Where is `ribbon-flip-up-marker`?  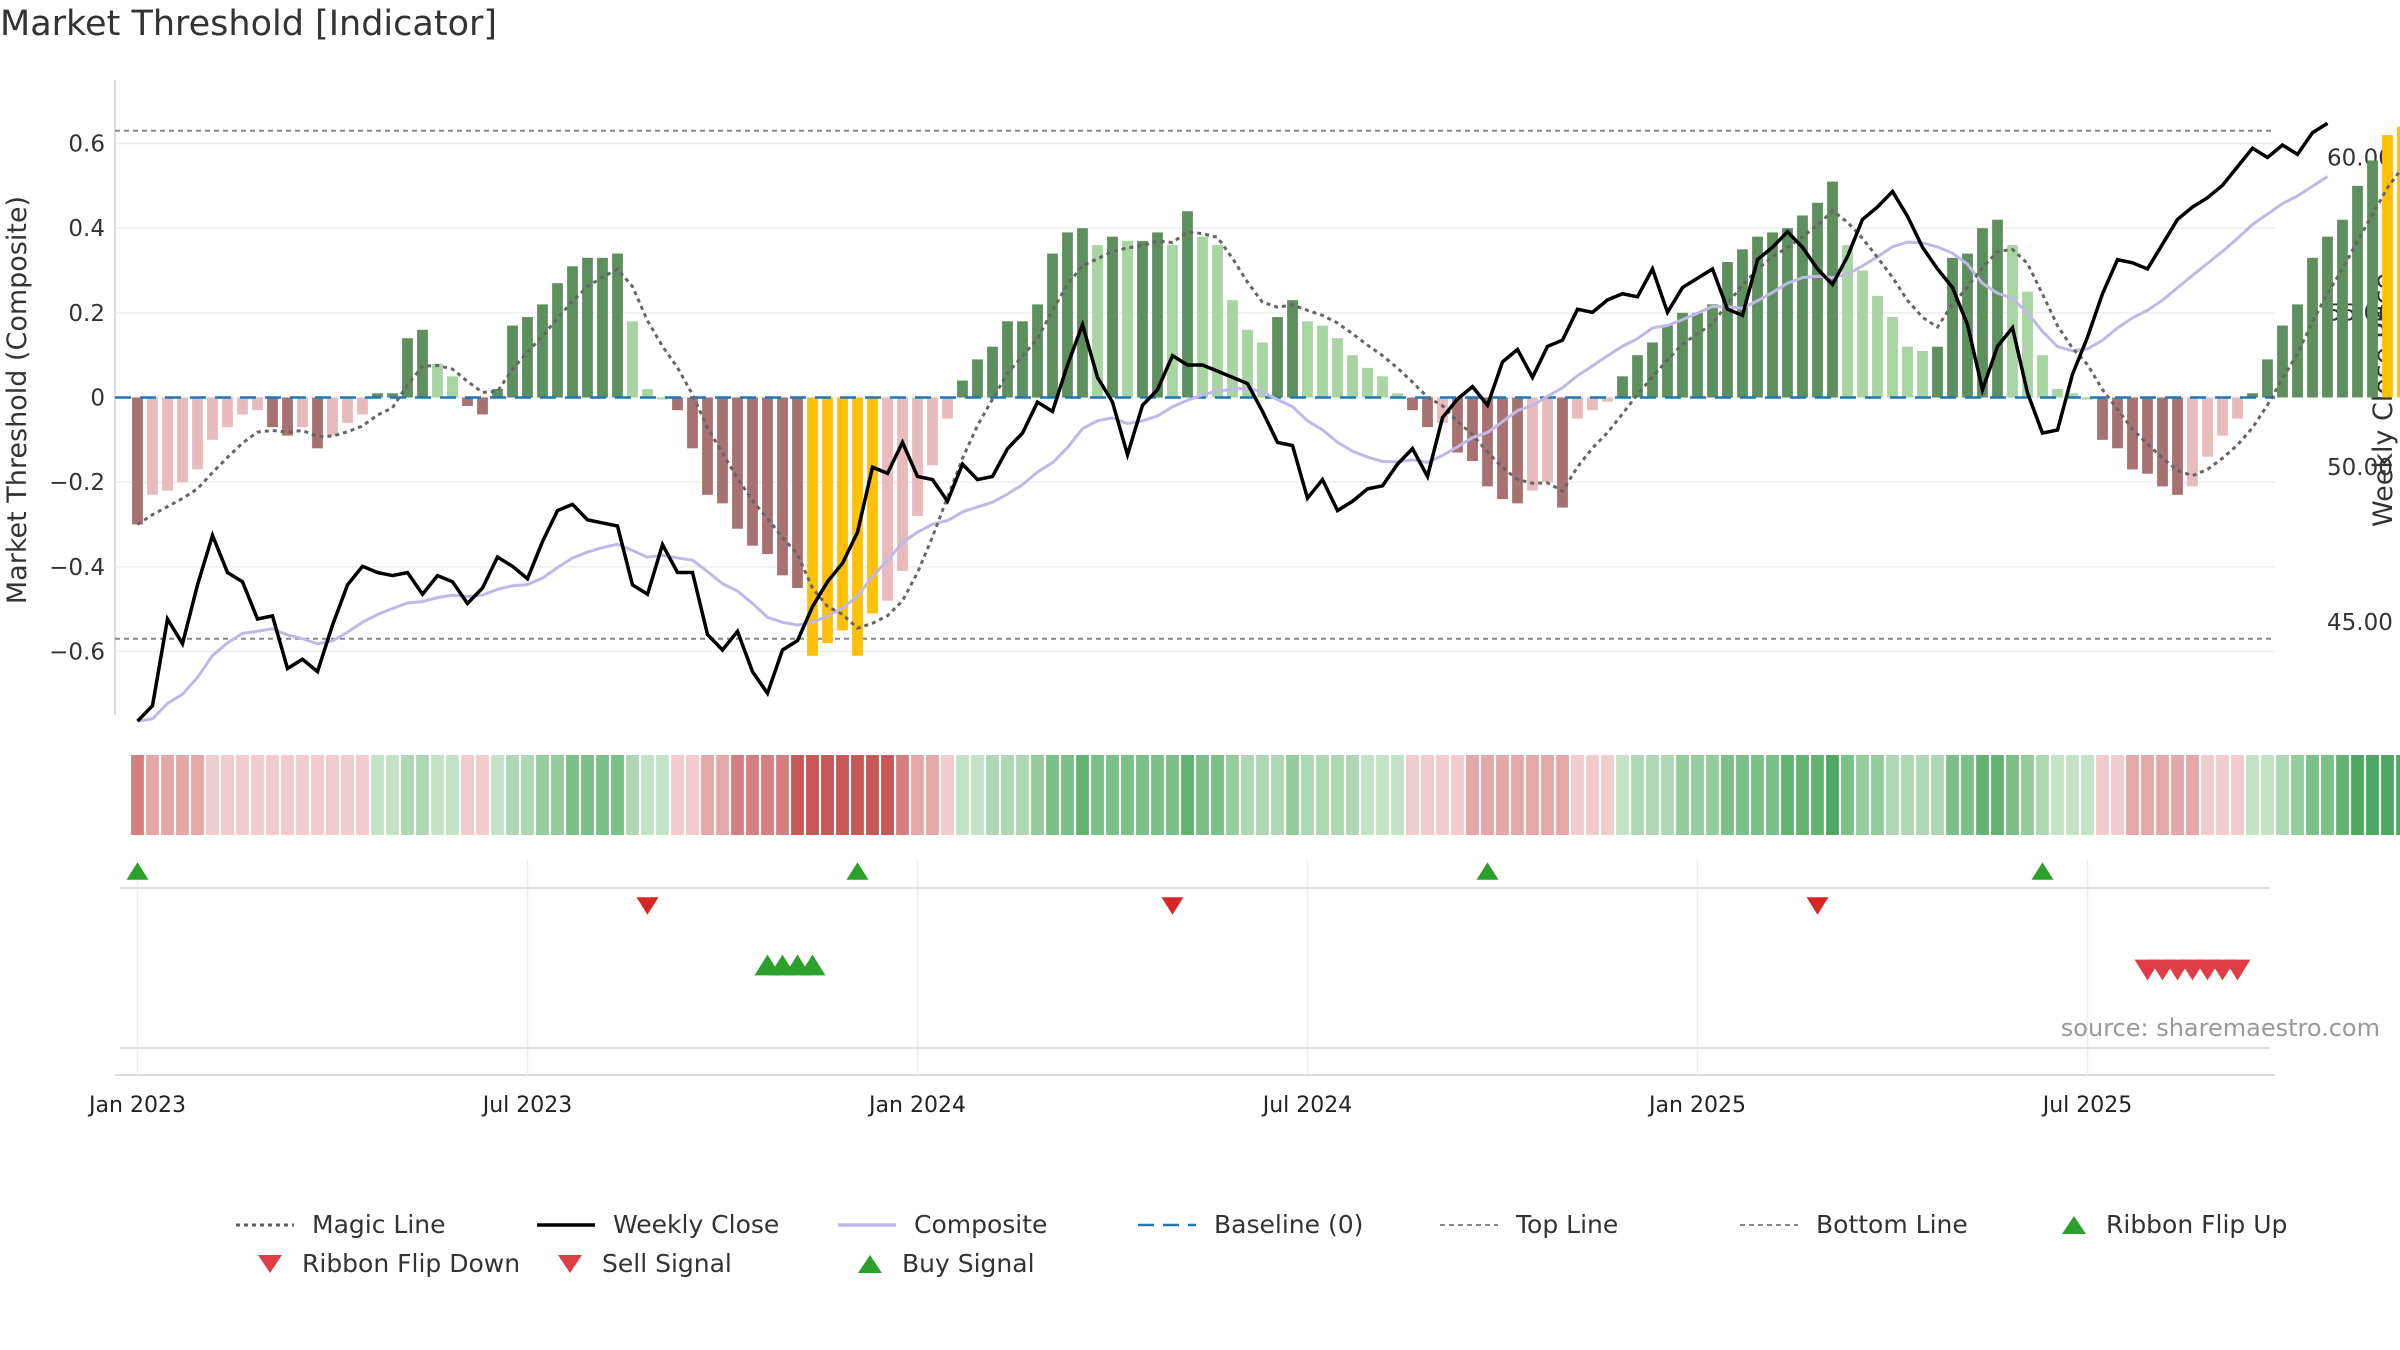 ribbon-flip-up-marker is located at coordinates (1487, 871).